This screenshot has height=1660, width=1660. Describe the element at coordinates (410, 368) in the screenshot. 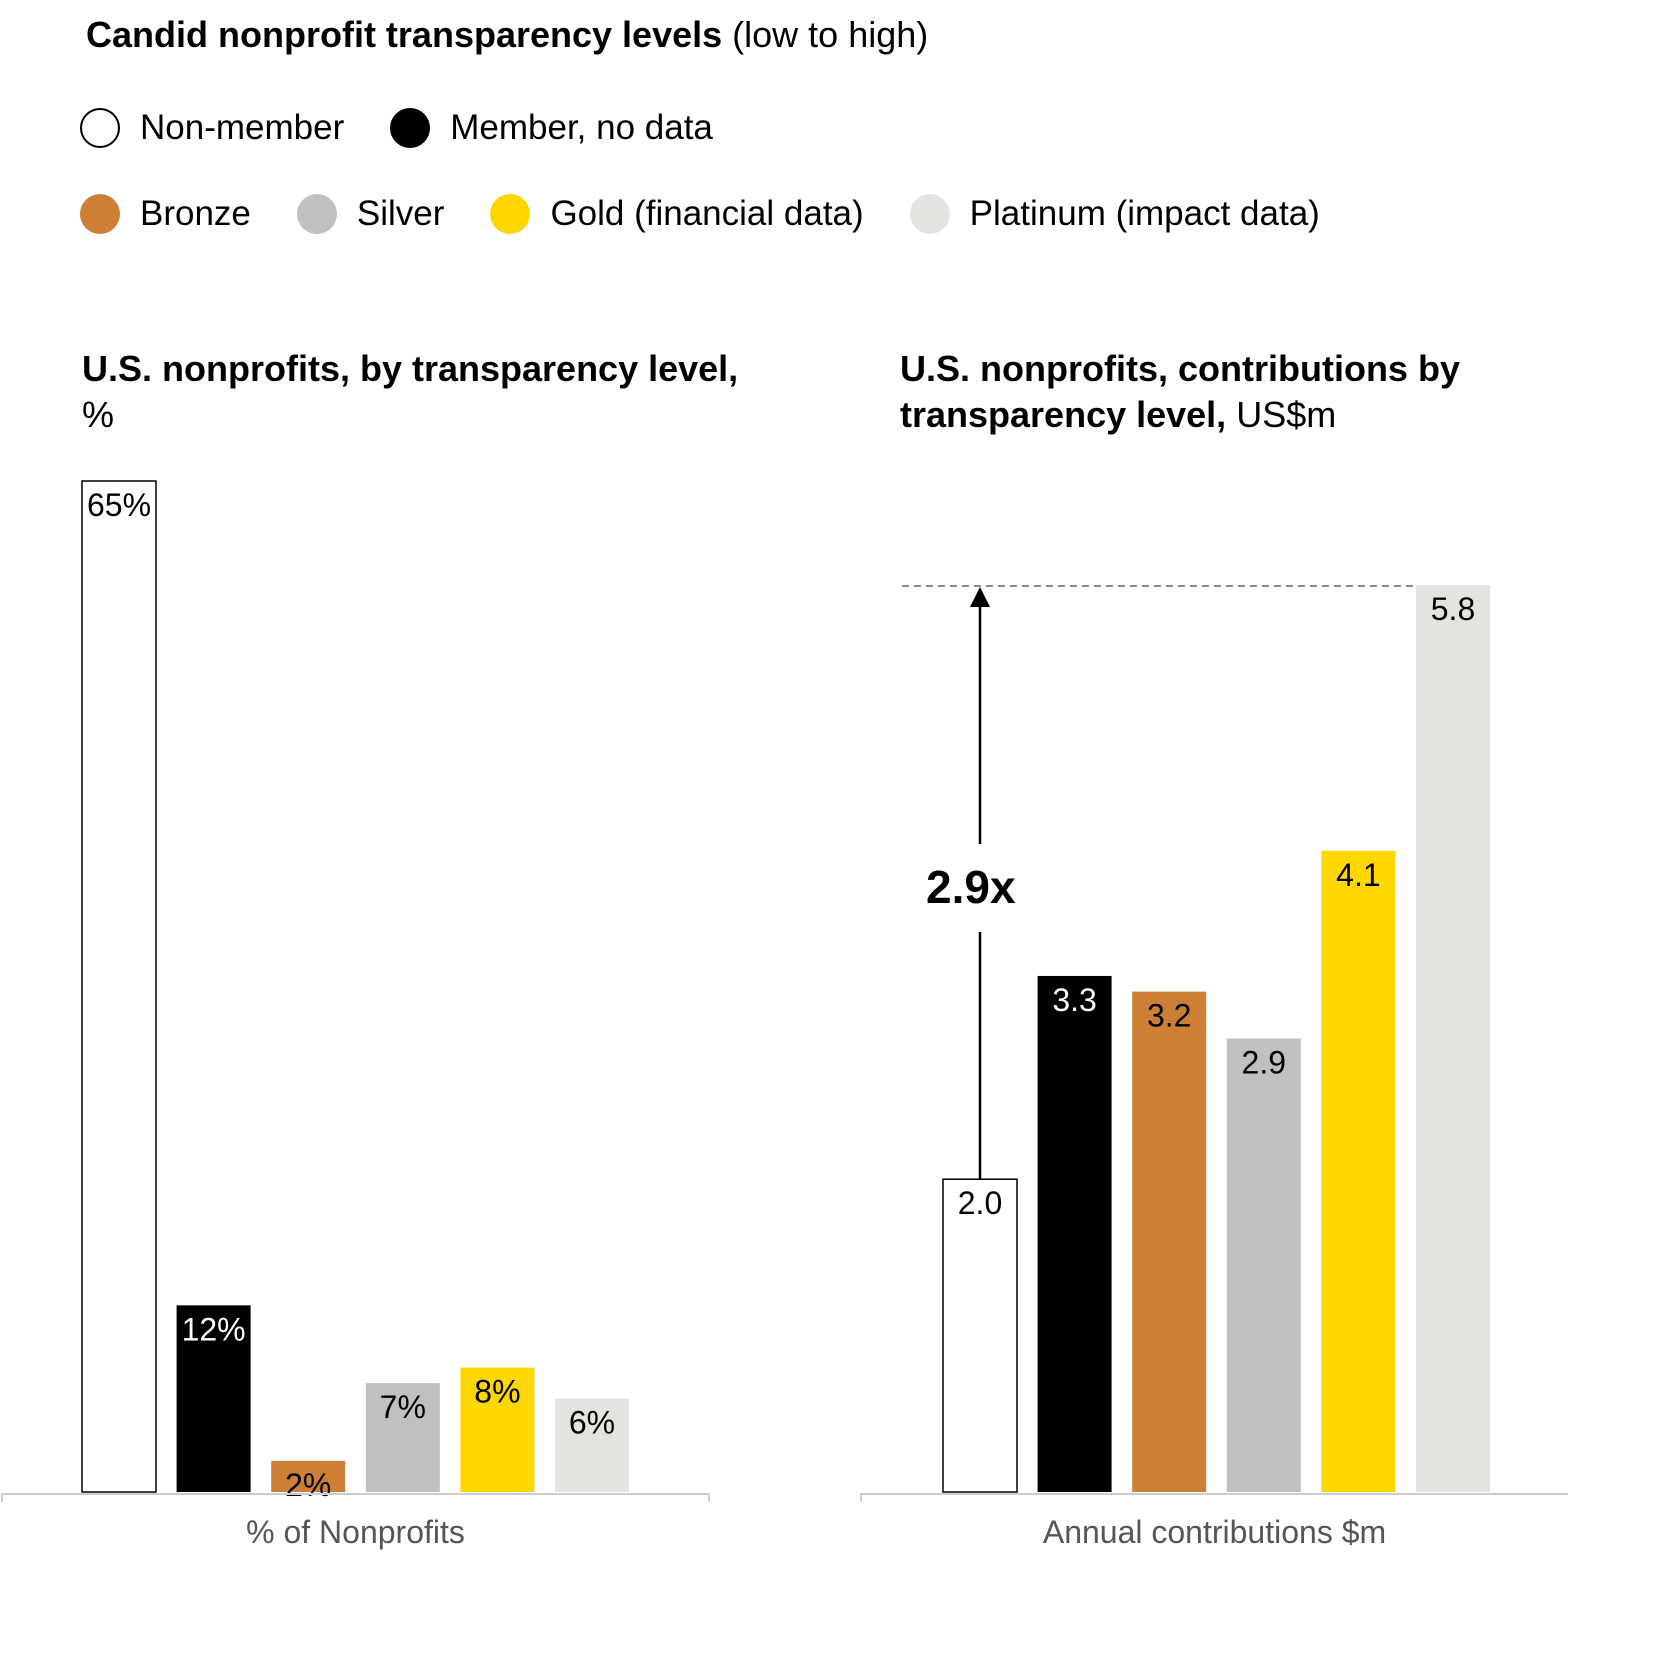

I see `left-panel-title-bold: U.S. nonprofits, by transparency level,` at that location.